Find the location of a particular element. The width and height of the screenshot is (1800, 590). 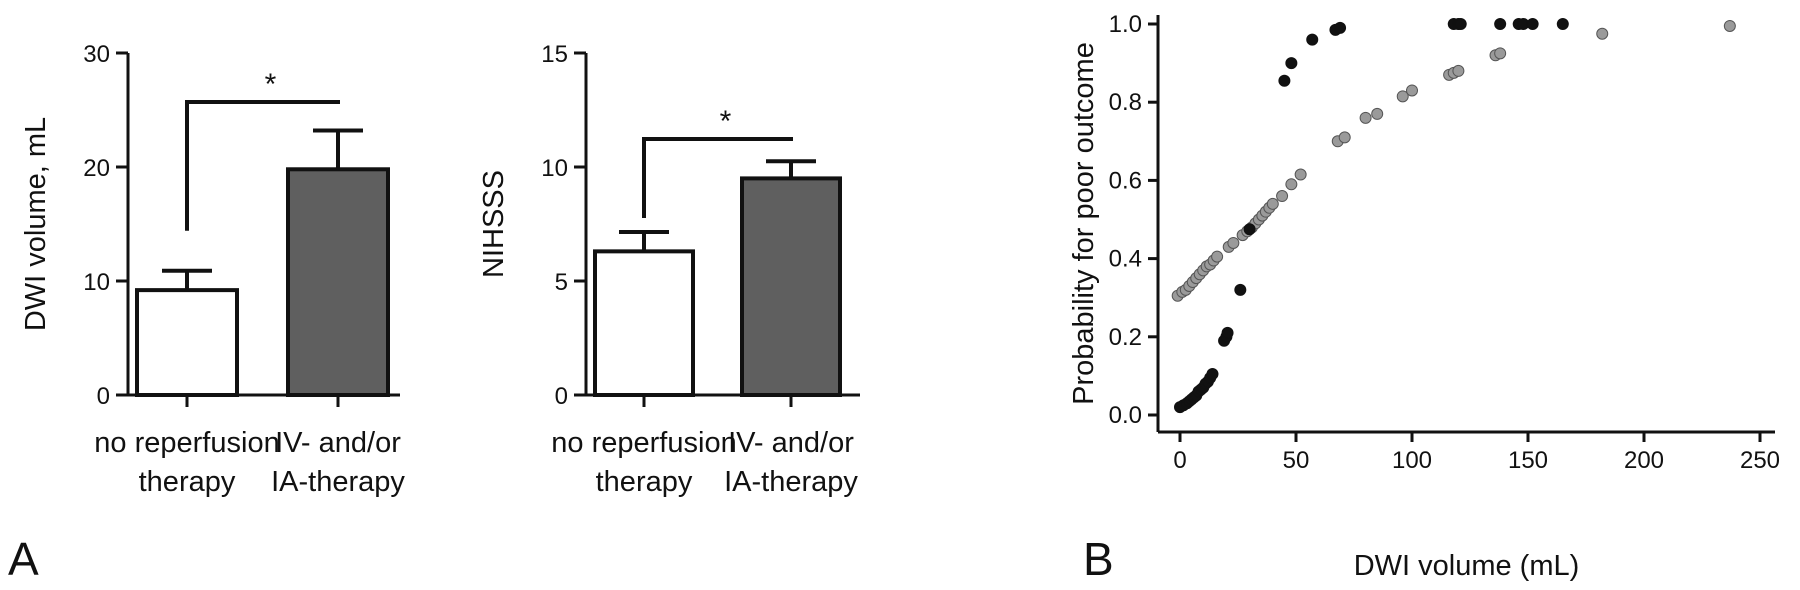

y-tick-label: 20 is located at coordinates (96, 168).